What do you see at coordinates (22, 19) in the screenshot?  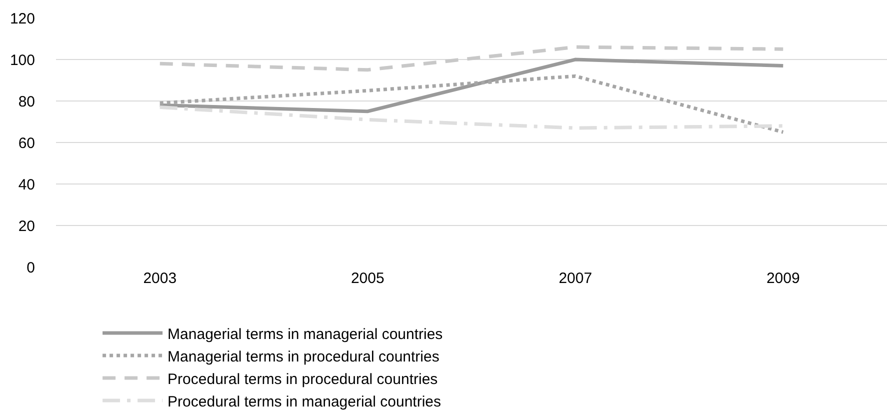 I see `y-tick-label: 120` at bounding box center [22, 19].